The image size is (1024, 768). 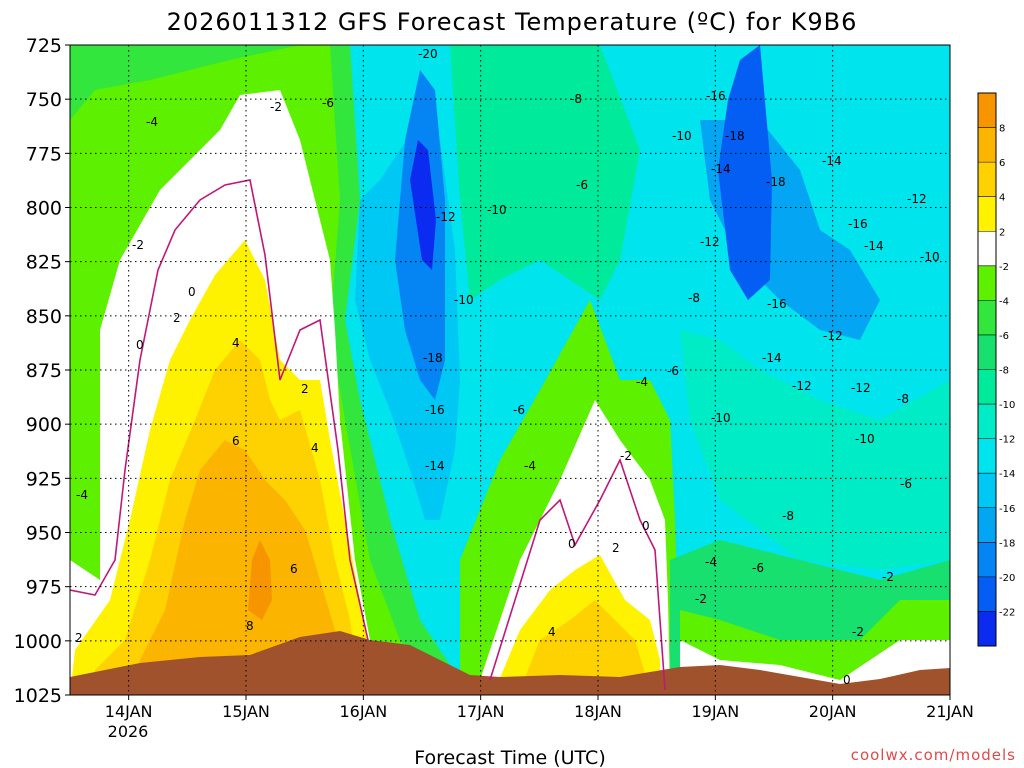 I want to click on contour-fill-4-center, so click(x=585, y=645).